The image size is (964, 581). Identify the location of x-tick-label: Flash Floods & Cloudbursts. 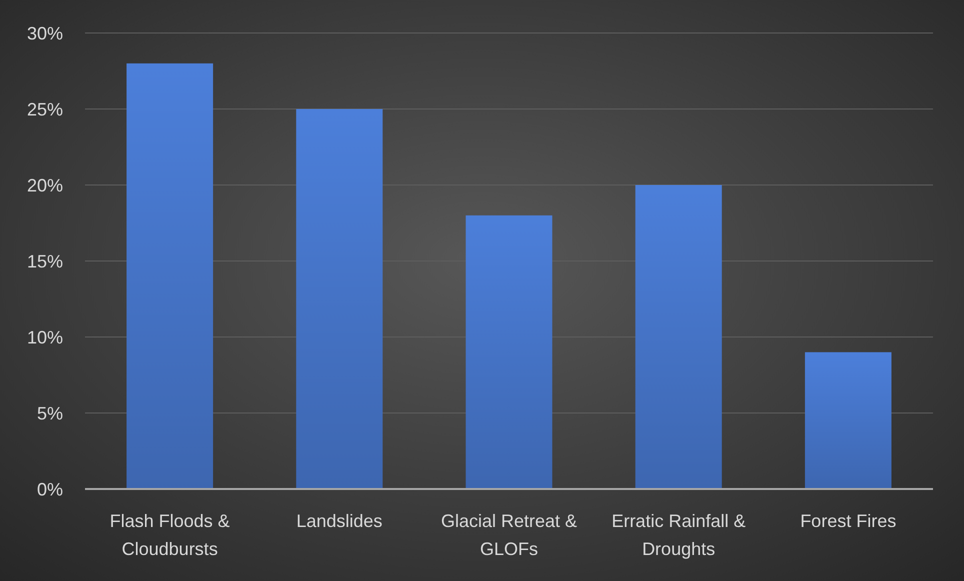
(170, 535).